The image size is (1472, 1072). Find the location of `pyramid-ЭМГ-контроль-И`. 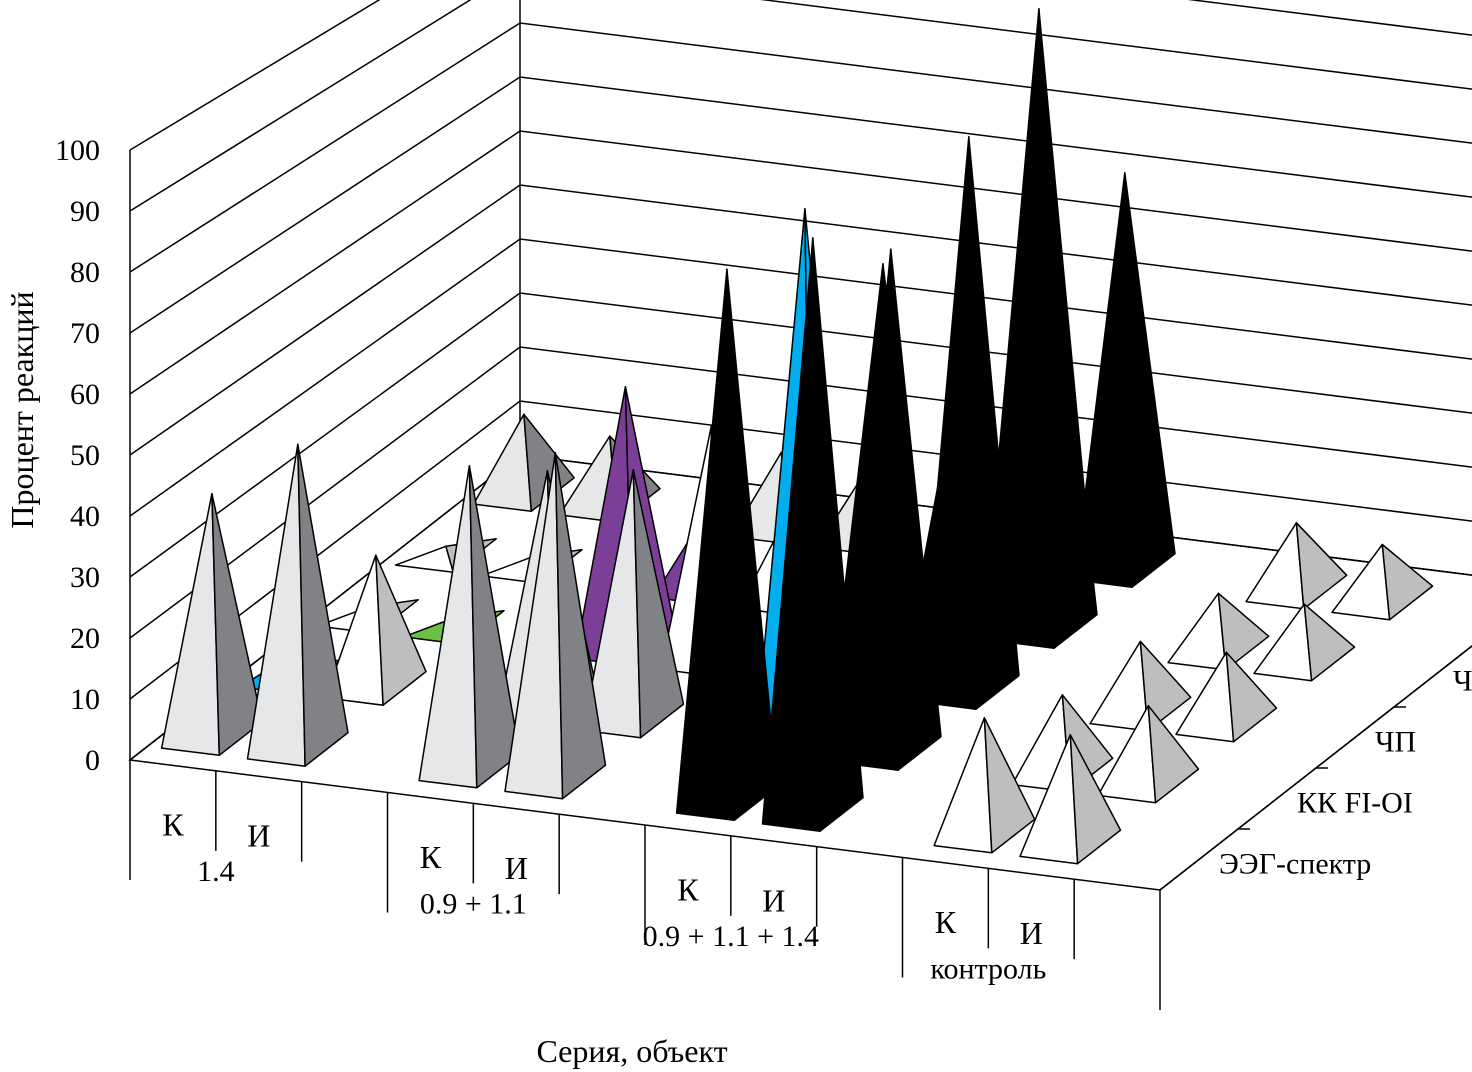

pyramid-ЭМГ-контроль-И is located at coordinates (1382, 582).